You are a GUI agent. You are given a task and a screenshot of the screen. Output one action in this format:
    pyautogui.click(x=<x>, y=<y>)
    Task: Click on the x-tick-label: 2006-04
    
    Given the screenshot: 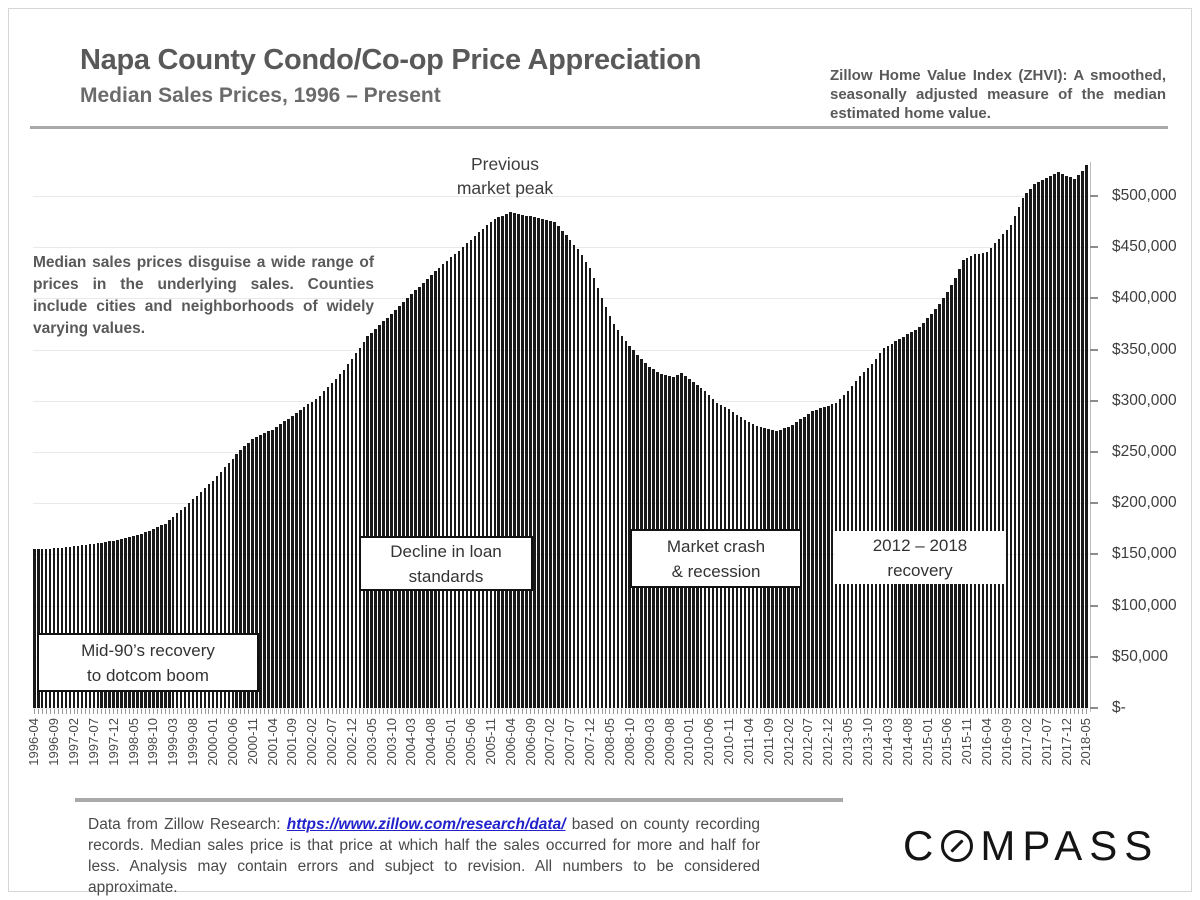 What is the action you would take?
    pyautogui.click(x=510, y=742)
    